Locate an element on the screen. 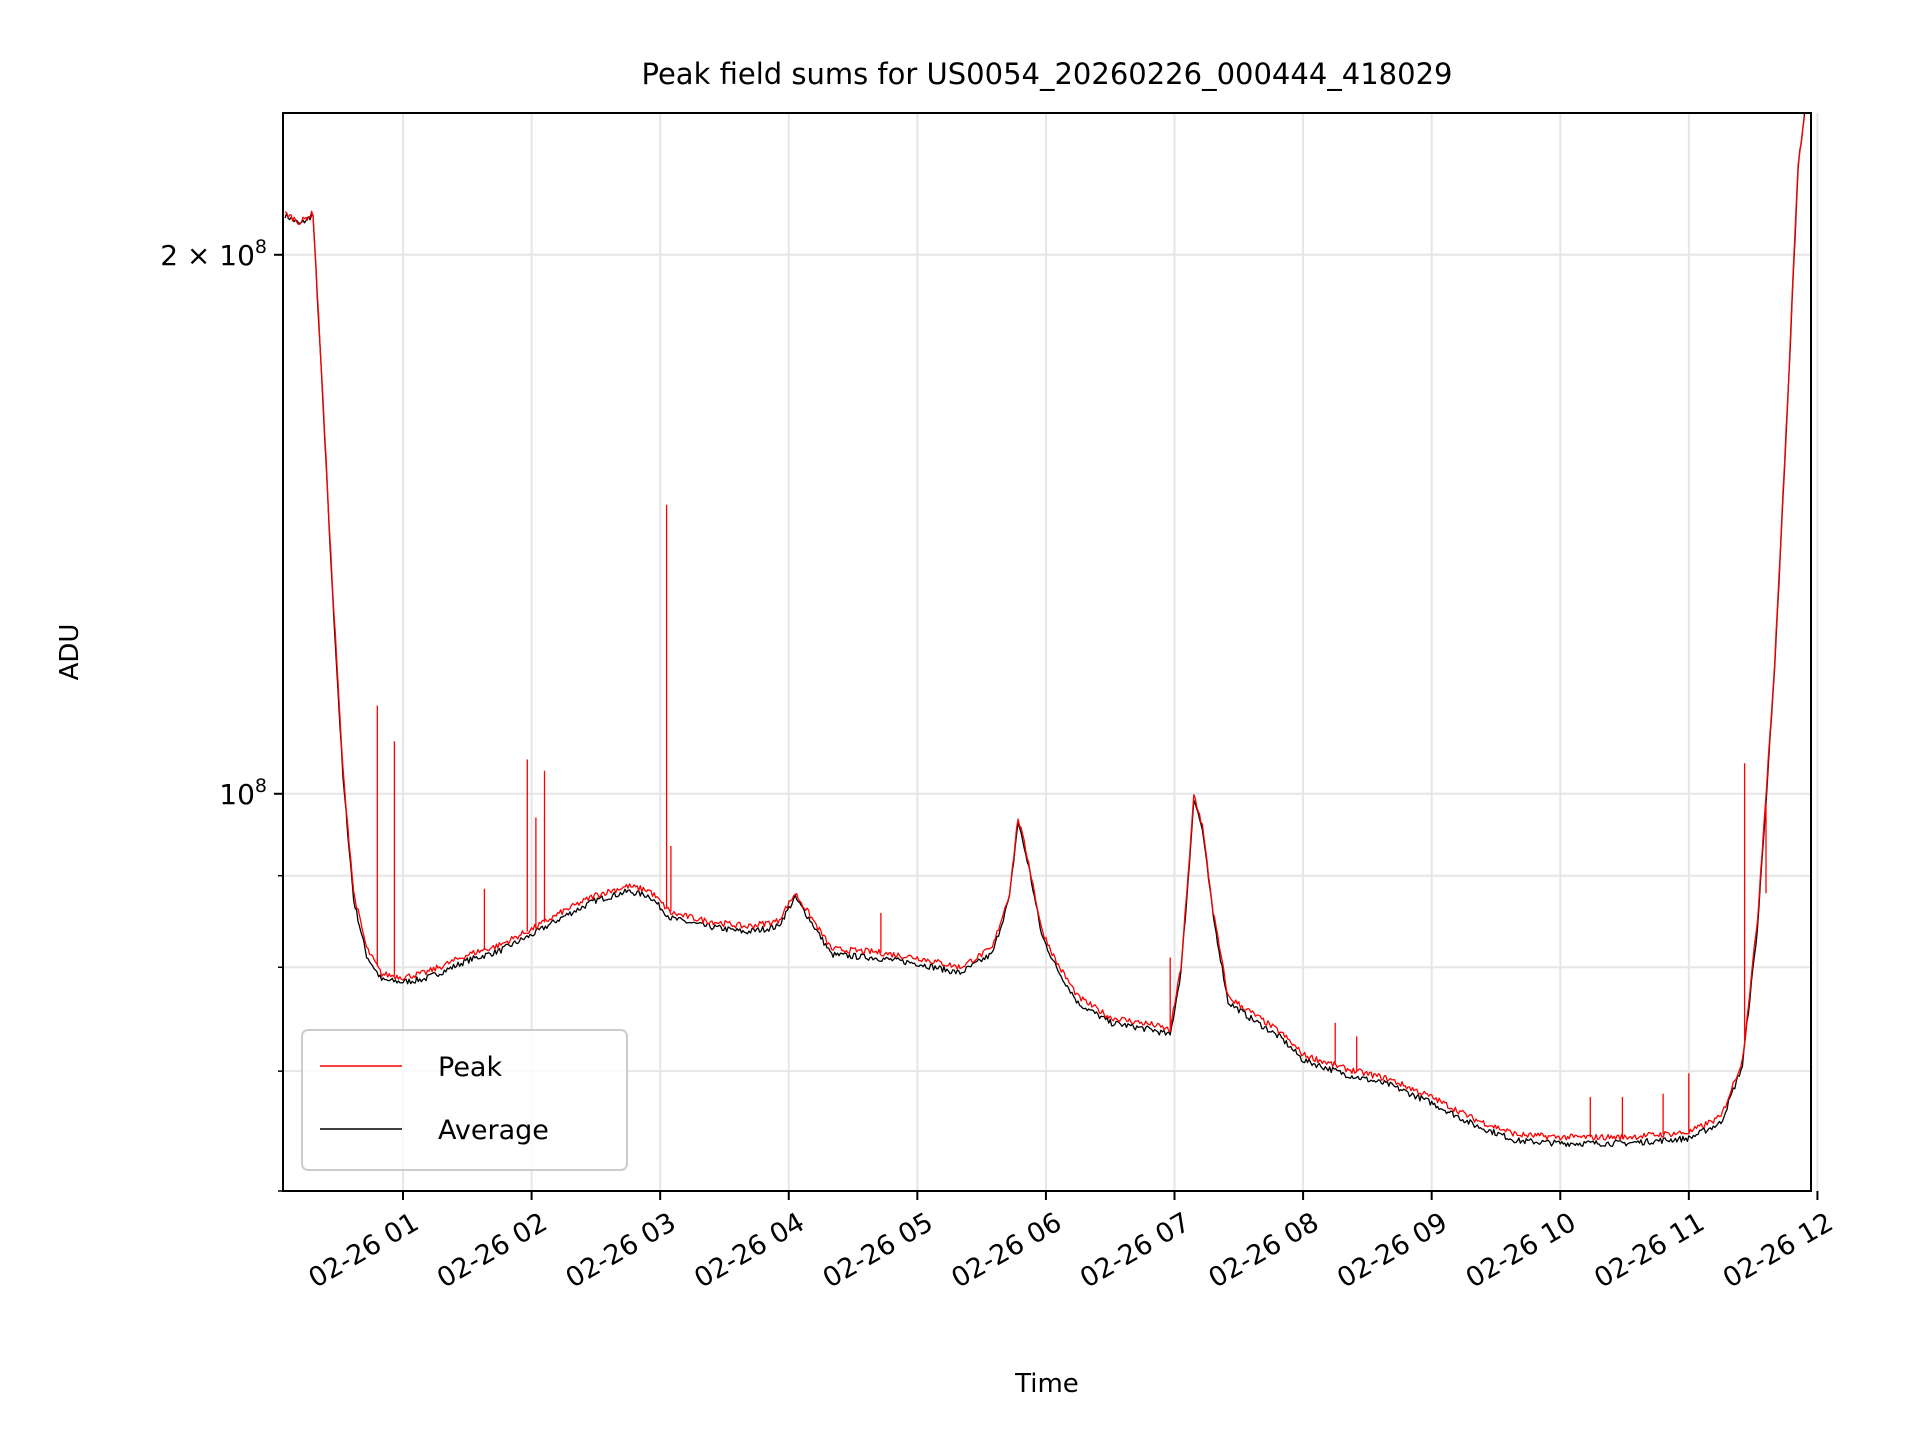  y-tick-label: 2 × 108 is located at coordinates (213, 254).